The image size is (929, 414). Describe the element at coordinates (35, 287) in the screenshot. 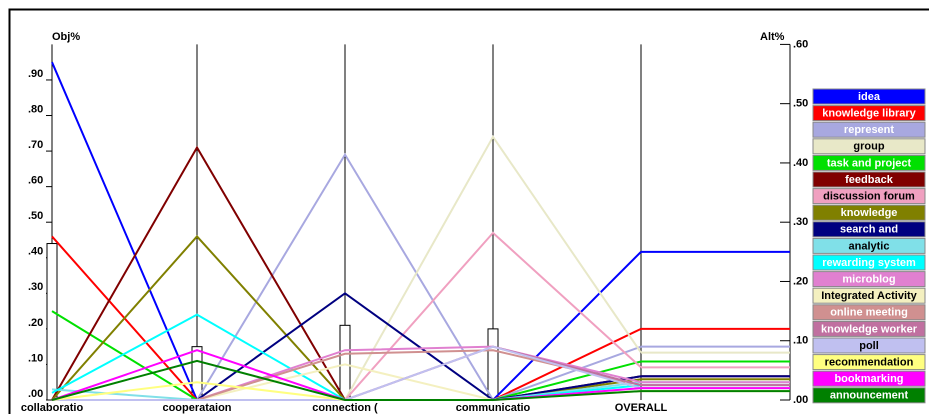

I see `y-tick-label: .30` at that location.